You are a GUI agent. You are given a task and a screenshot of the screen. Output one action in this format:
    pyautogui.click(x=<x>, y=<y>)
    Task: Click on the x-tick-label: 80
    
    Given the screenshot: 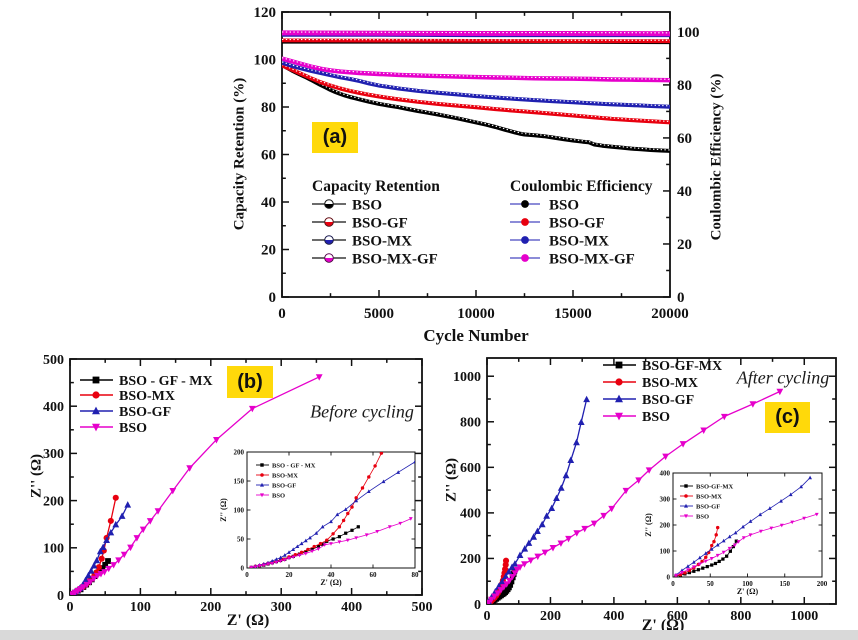 What is the action you would take?
    pyautogui.click(x=416, y=575)
    